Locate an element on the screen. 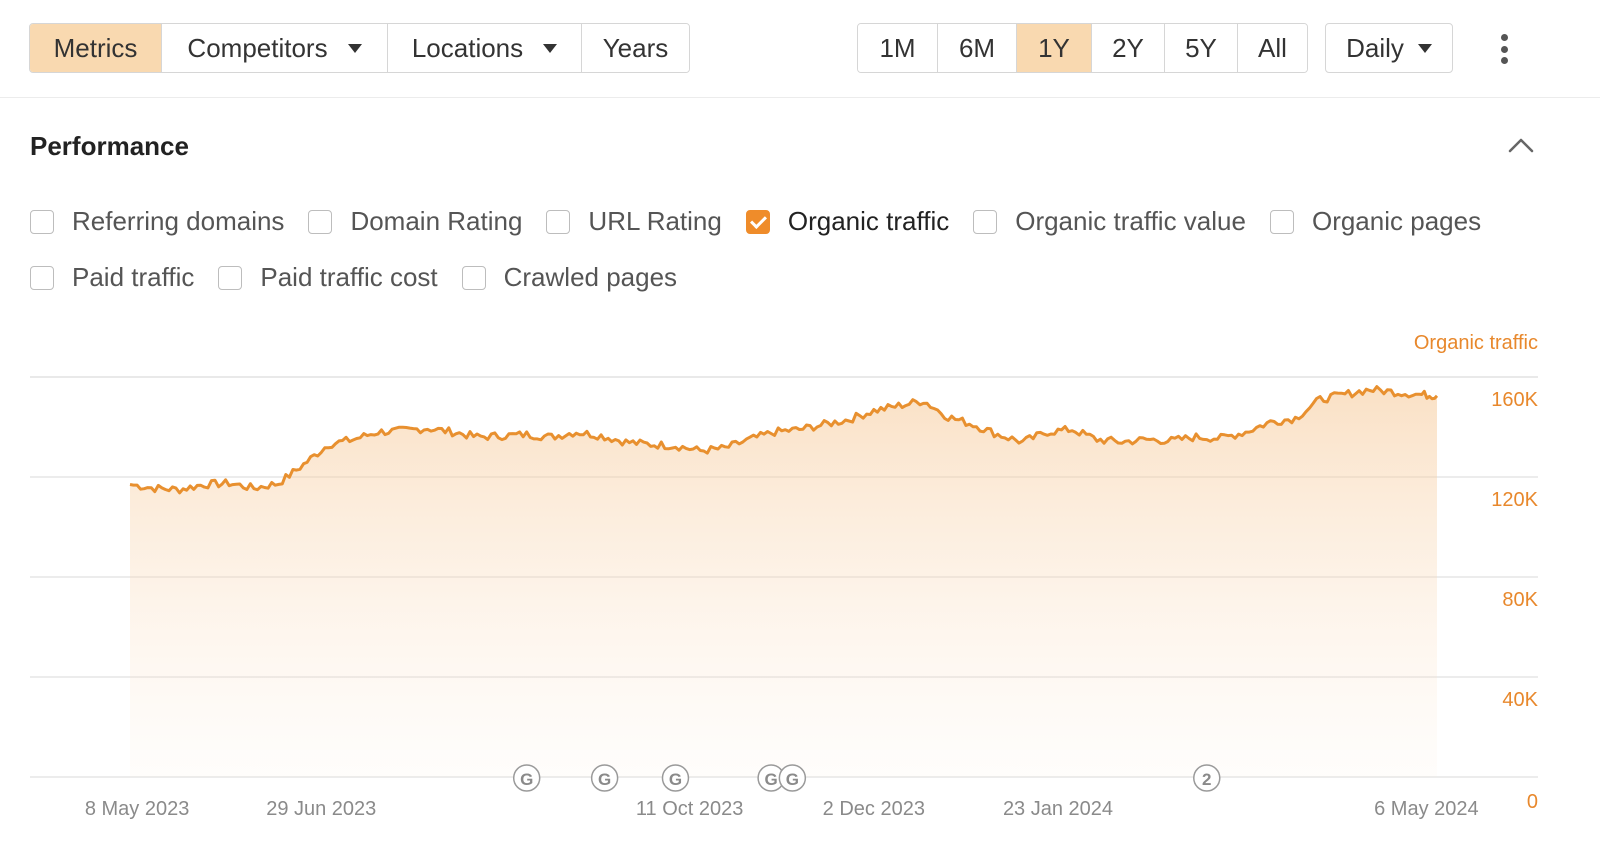  range-5y-label: 5Y is located at coordinates (1201, 47).